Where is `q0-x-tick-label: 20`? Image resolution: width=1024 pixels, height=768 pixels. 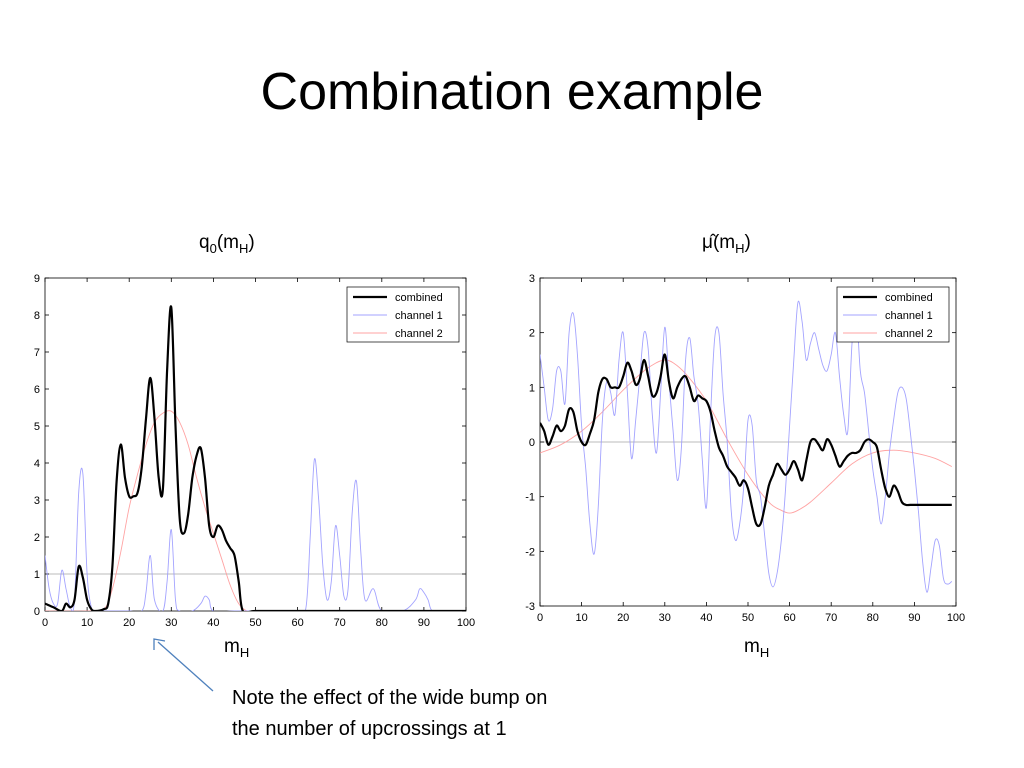 q0-x-tick-label: 20 is located at coordinates (129, 623).